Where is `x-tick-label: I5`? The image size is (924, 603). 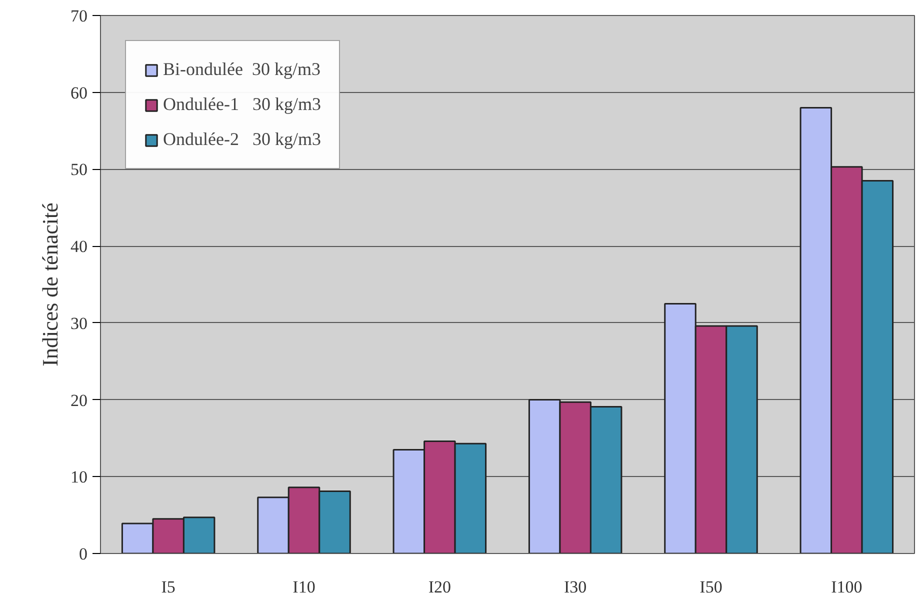 x-tick-label: I5 is located at coordinates (168, 587).